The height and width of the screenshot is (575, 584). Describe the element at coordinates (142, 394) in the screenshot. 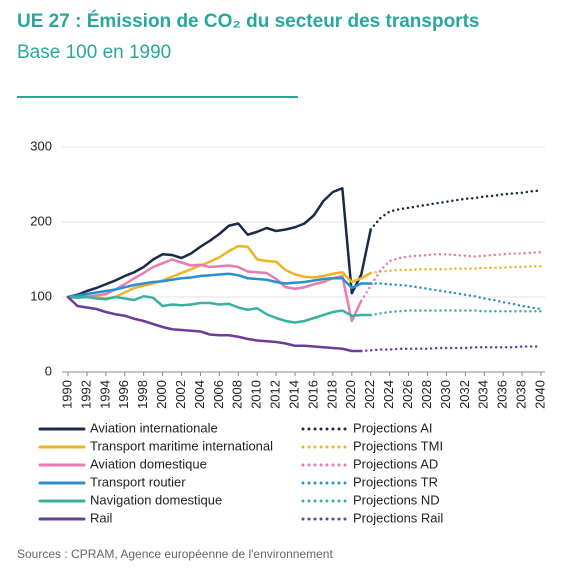

I see `x-tick-label: 1998` at that location.